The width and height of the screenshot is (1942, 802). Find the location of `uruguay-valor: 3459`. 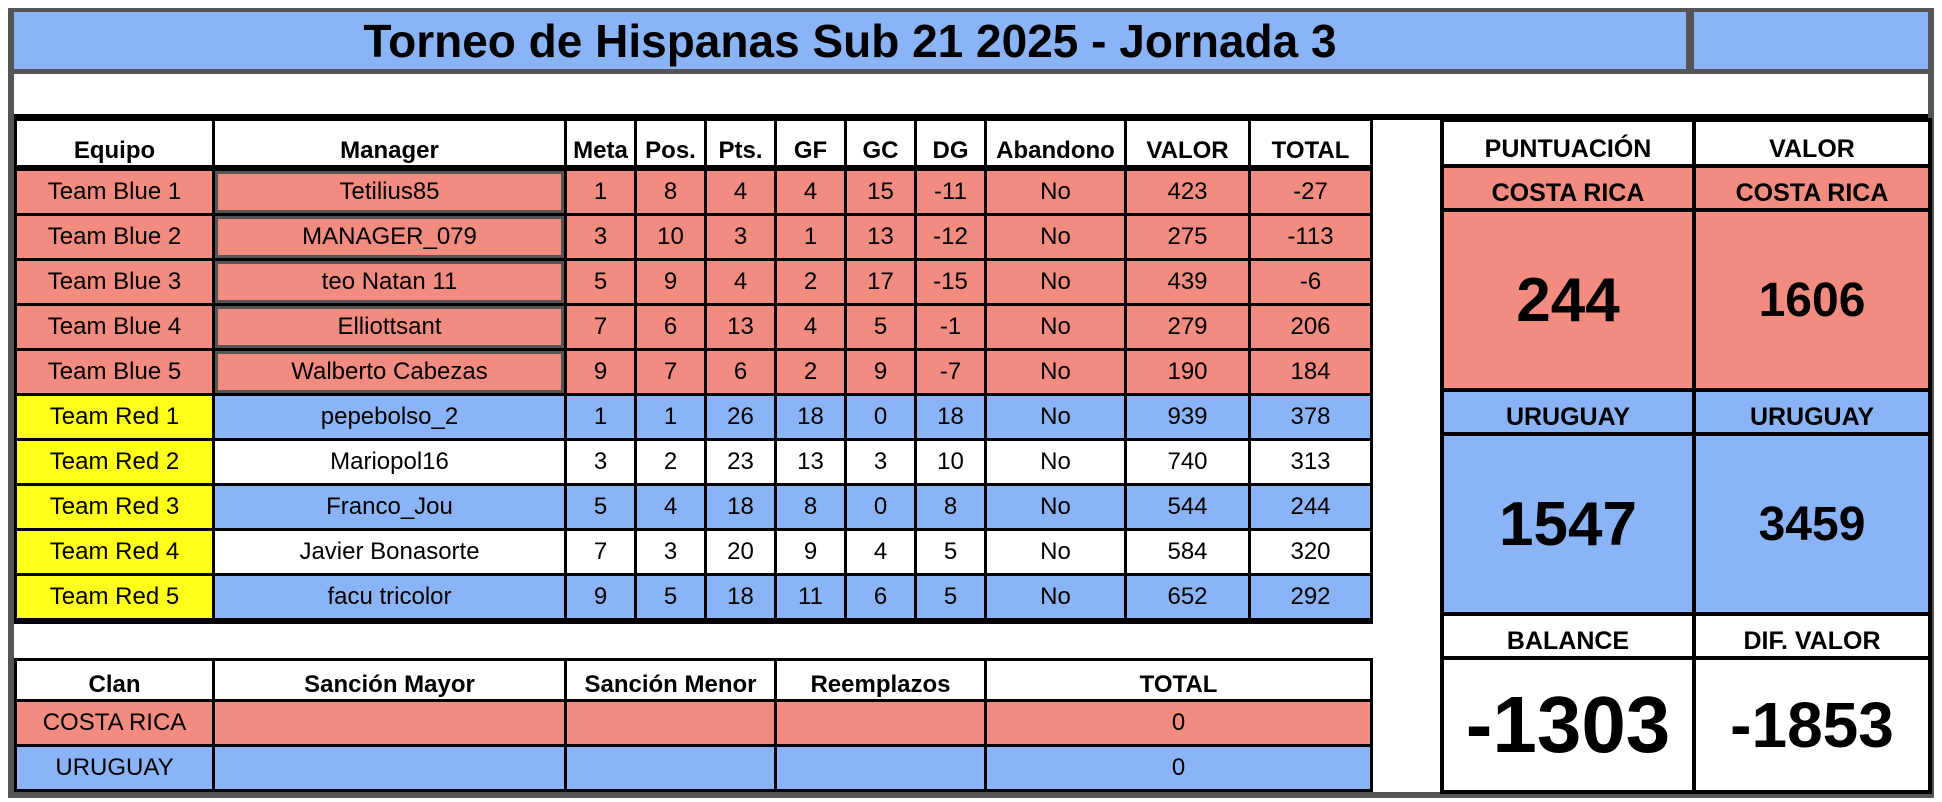

uruguay-valor: 3459 is located at coordinates (1812, 524).